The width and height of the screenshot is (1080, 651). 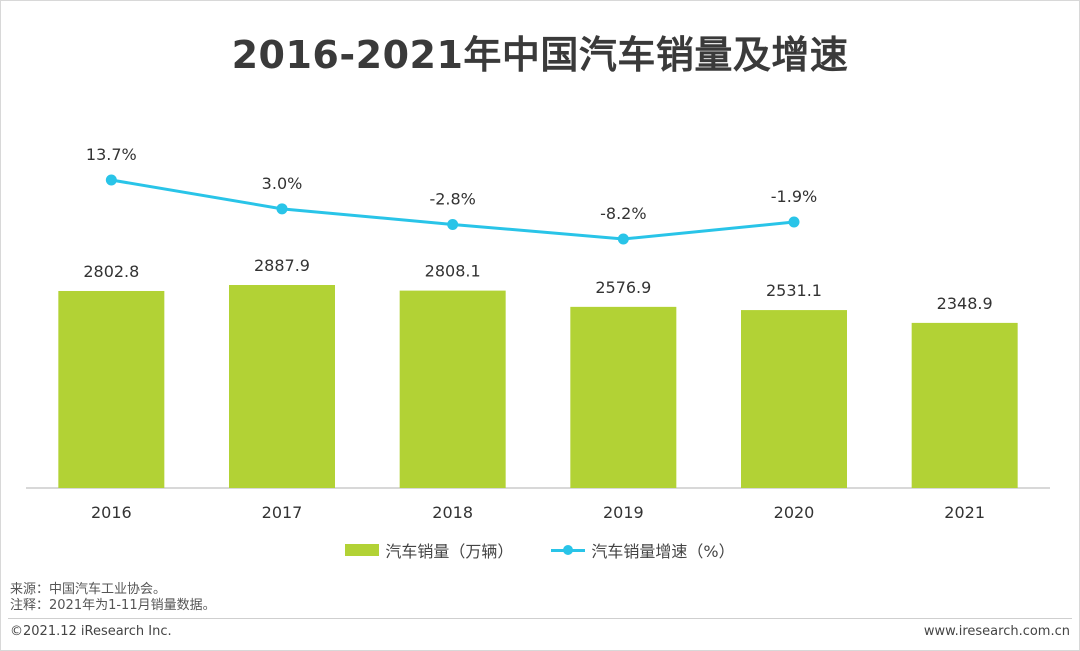 What do you see at coordinates (282, 265) in the screenshot?
I see `bar-value-label-2017: 2887.9` at bounding box center [282, 265].